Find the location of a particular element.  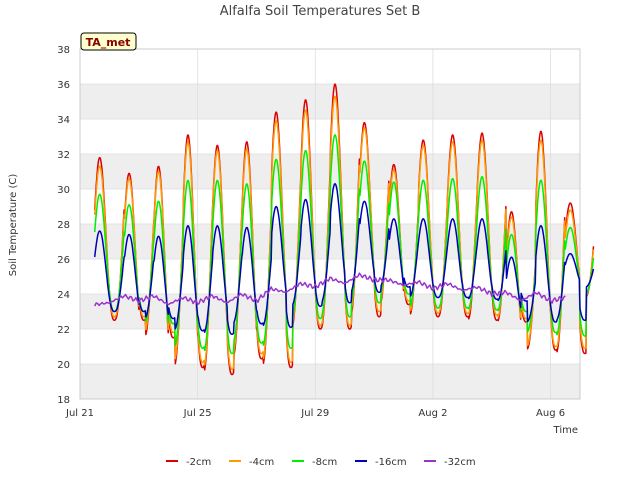

y-tick-label: 34 is located at coordinates (63, 120).